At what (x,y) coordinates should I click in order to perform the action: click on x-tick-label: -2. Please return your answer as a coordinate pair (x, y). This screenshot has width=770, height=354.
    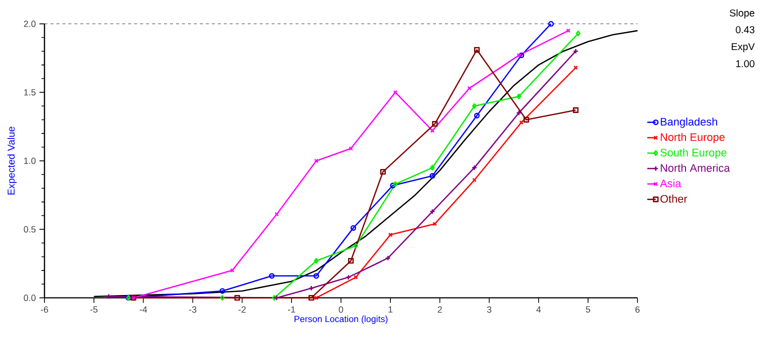
    Looking at the image, I should click on (242, 309).